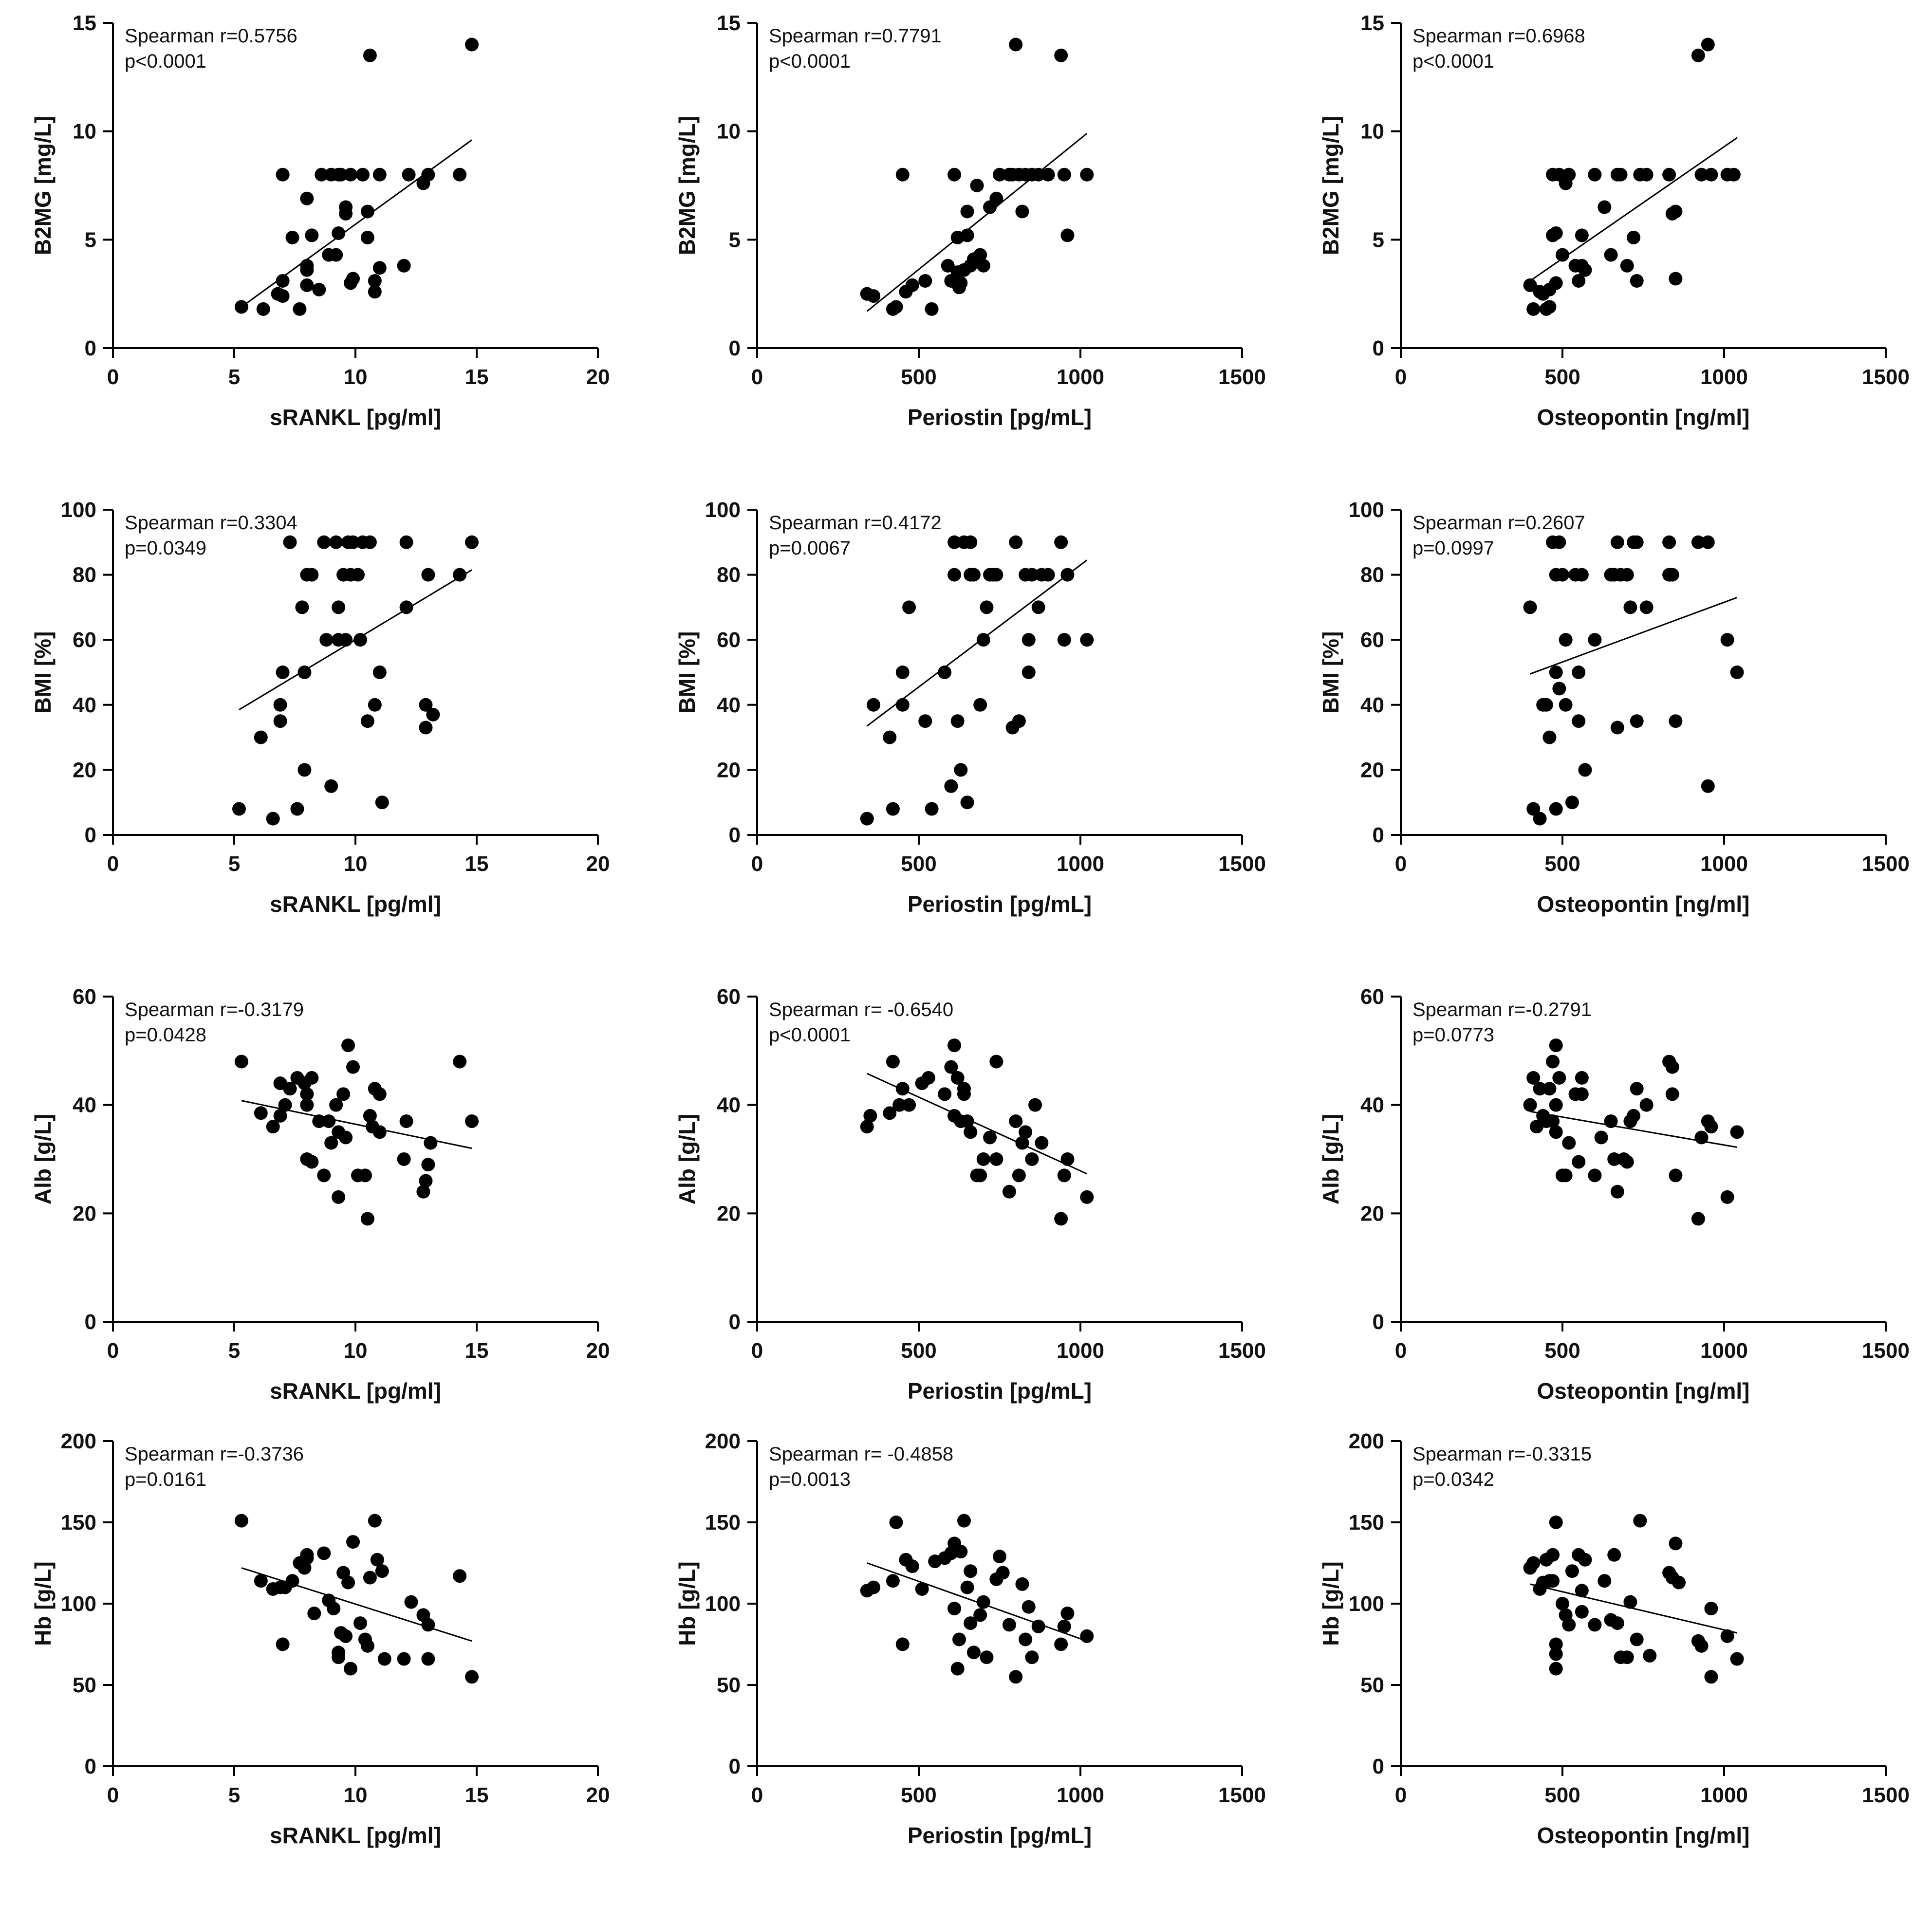 The height and width of the screenshot is (1905, 1932). I want to click on x-tick-label: 500, so click(1562, 1795).